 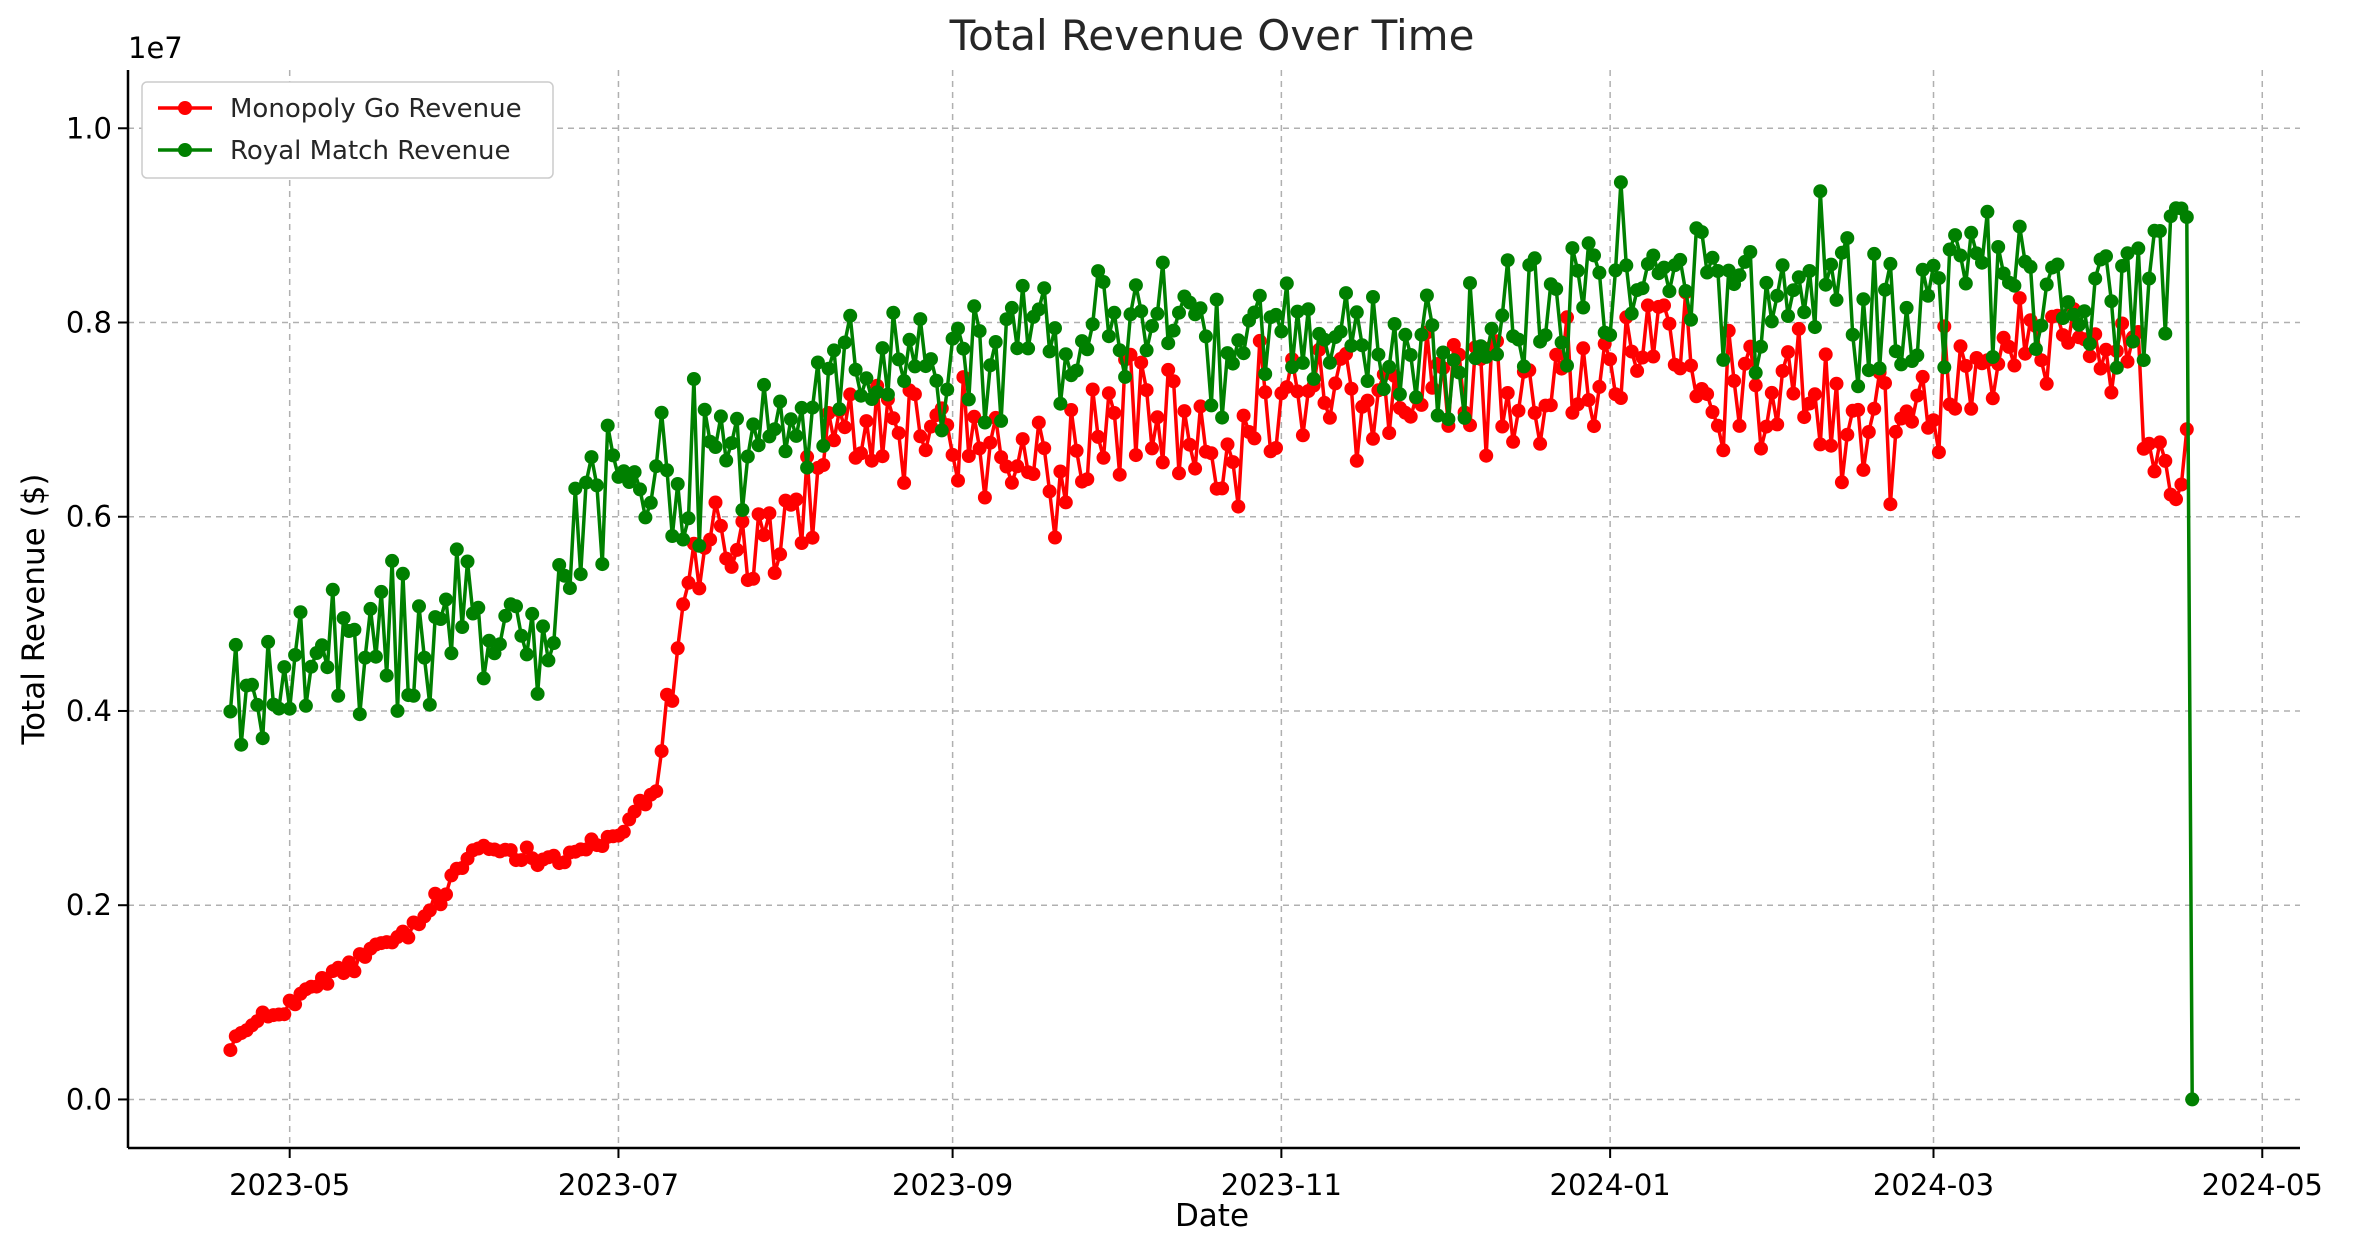 What do you see at coordinates (89, 323) in the screenshot?
I see `y-tick-label: 0.8` at bounding box center [89, 323].